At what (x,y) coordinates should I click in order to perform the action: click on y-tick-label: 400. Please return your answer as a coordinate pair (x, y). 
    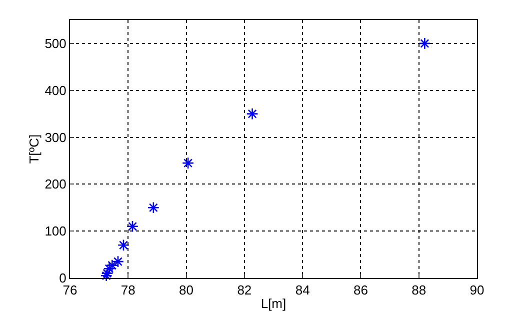
    Looking at the image, I should click on (55, 90).